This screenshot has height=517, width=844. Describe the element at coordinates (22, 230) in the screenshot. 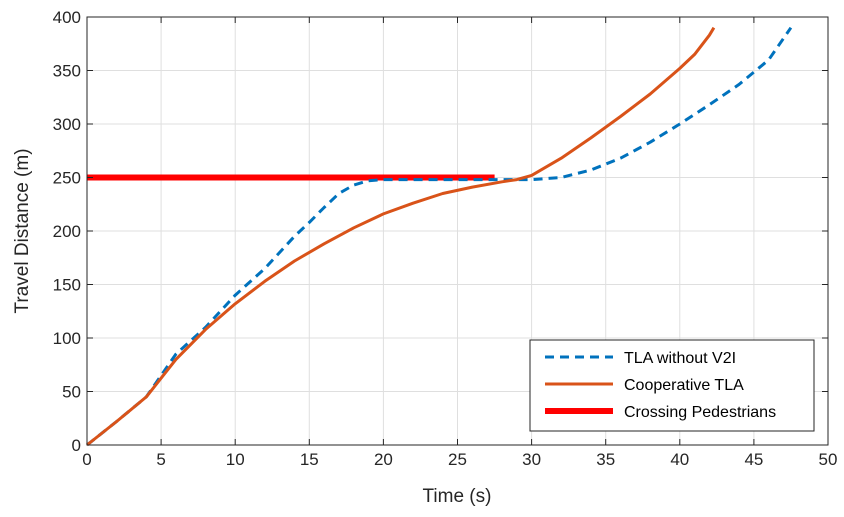

I see `y-axis-title: Travel Distance (m)` at that location.